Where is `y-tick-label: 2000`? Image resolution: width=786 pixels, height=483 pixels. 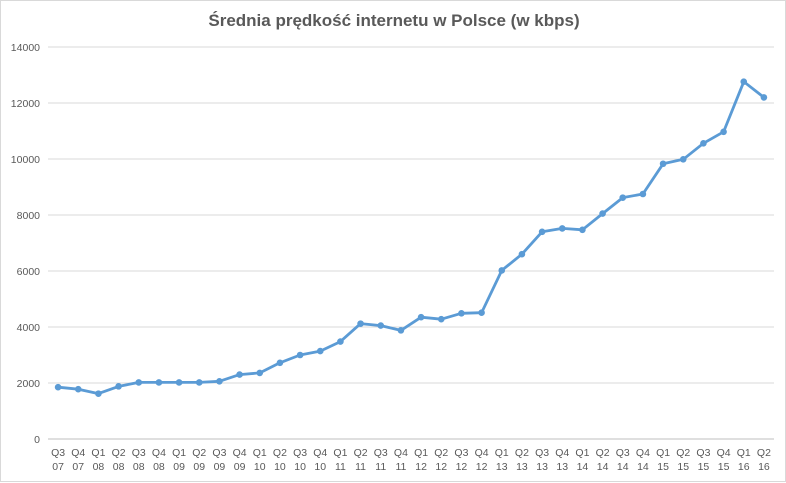
y-tick-label: 2000 is located at coordinates (29, 384).